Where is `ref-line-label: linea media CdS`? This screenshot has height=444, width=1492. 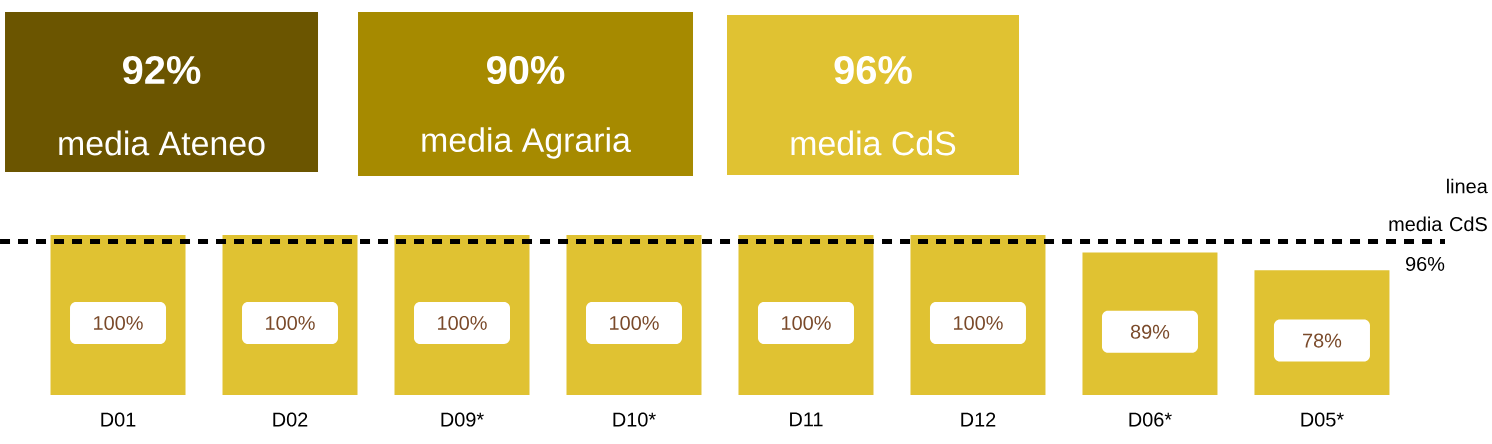 ref-line-label: linea media CdS is located at coordinates (1438, 205).